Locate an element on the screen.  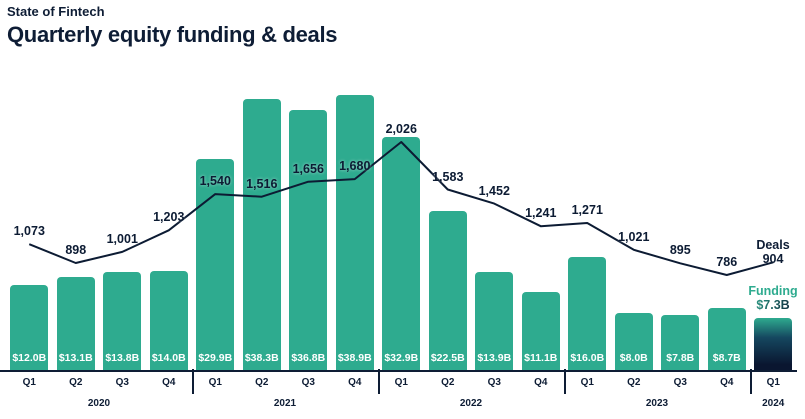
deals-count-label: 1,656 is located at coordinates (308, 168).